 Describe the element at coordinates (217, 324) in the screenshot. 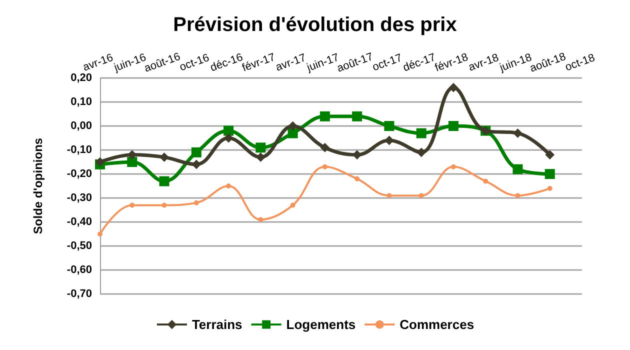

I see `legend-label: Terrains` at that location.